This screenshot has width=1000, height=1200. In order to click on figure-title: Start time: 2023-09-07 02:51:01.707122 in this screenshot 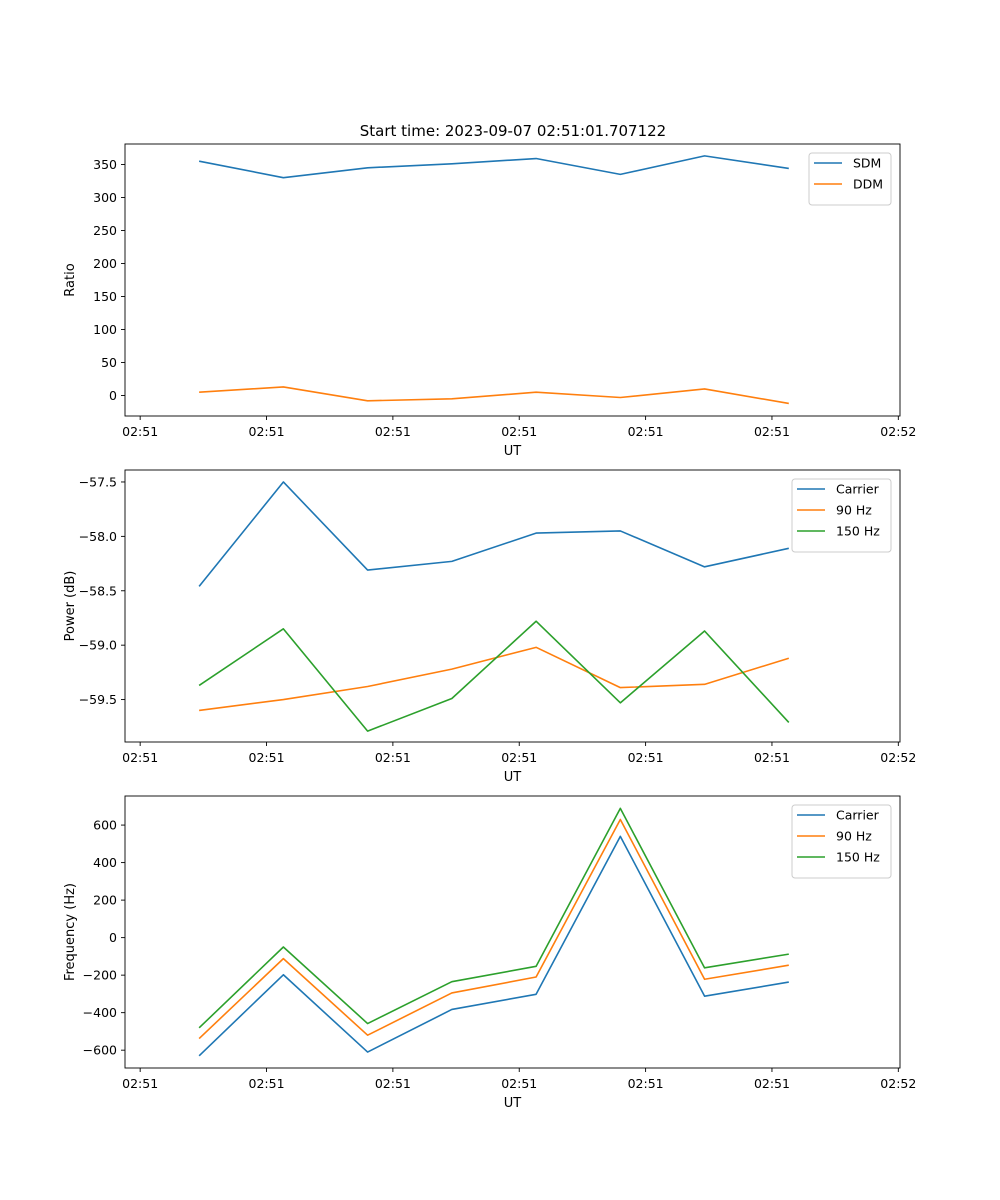, I will do `click(513, 131)`.